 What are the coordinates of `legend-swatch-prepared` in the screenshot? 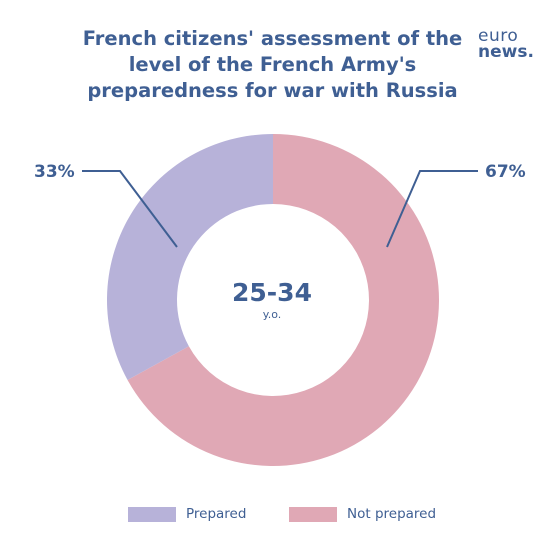 It's located at (152, 514).